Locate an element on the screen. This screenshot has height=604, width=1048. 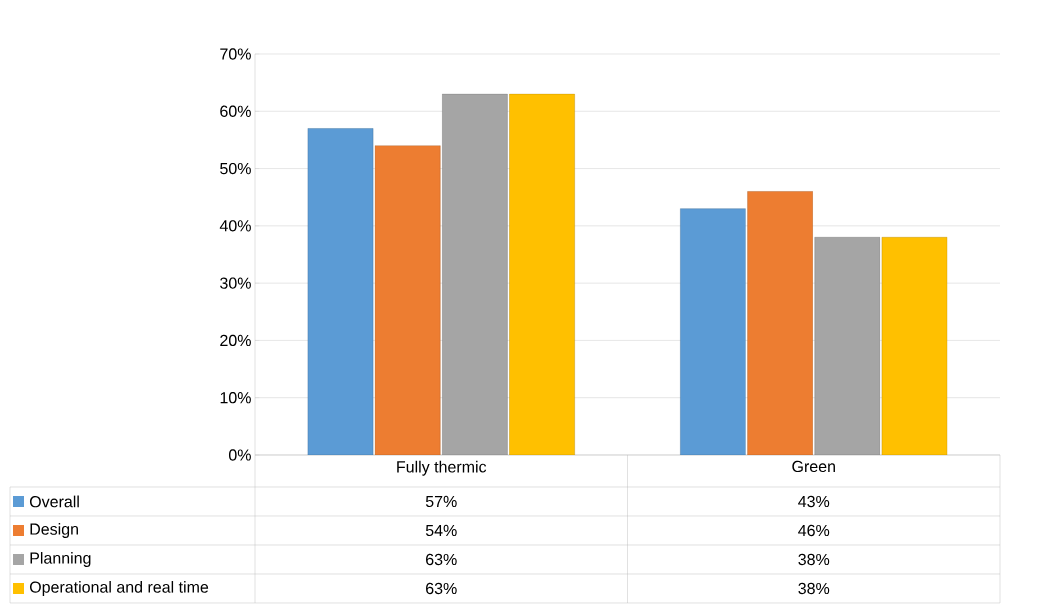
x-tick-label: Fully thermic is located at coordinates (442, 468).